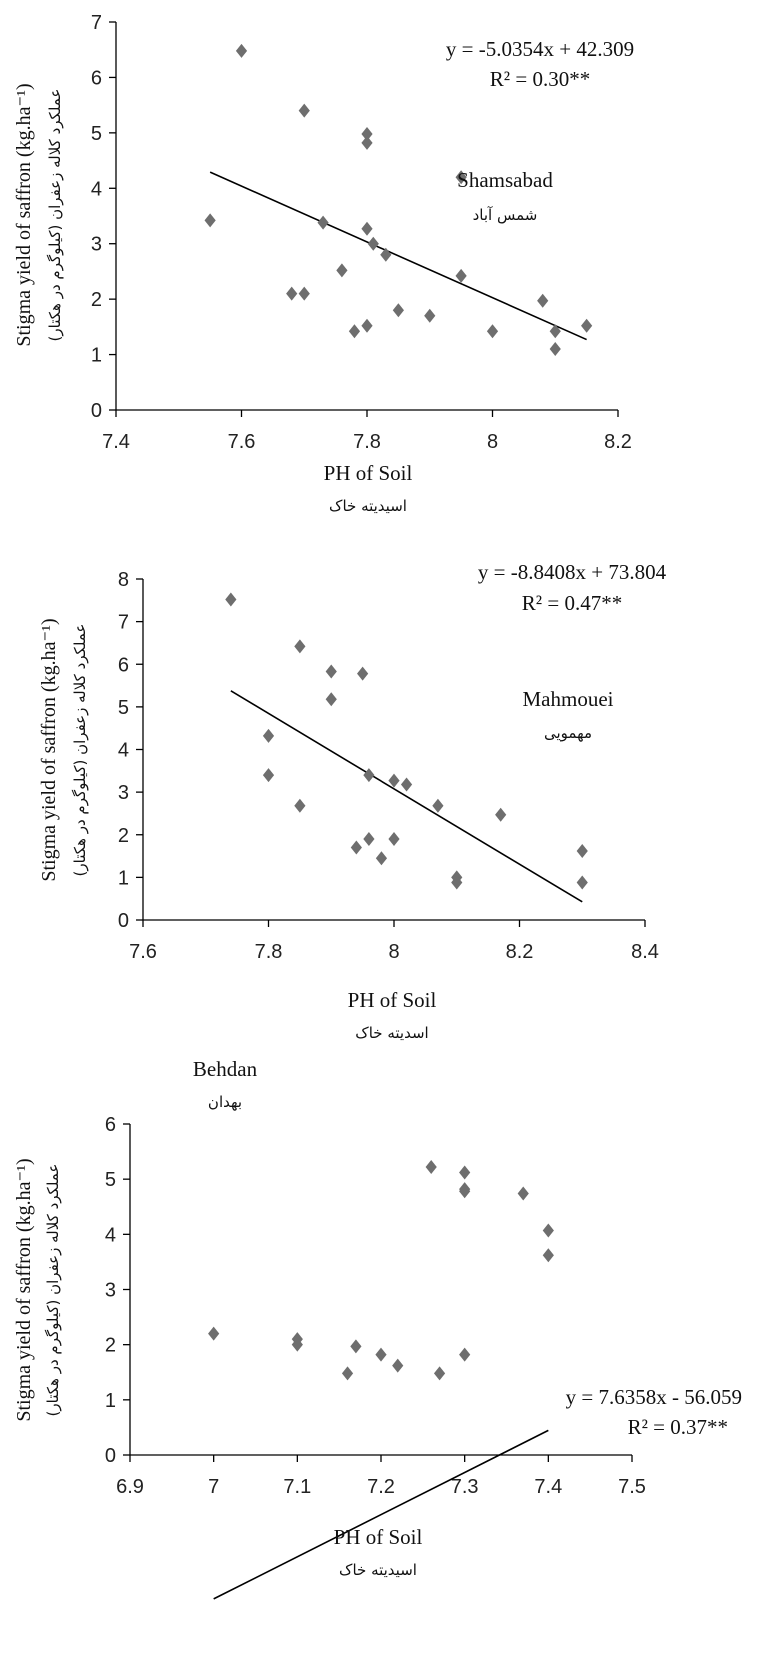  What do you see at coordinates (568, 733) in the screenshot?
I see `site-name-fa: مهمویی` at bounding box center [568, 733].